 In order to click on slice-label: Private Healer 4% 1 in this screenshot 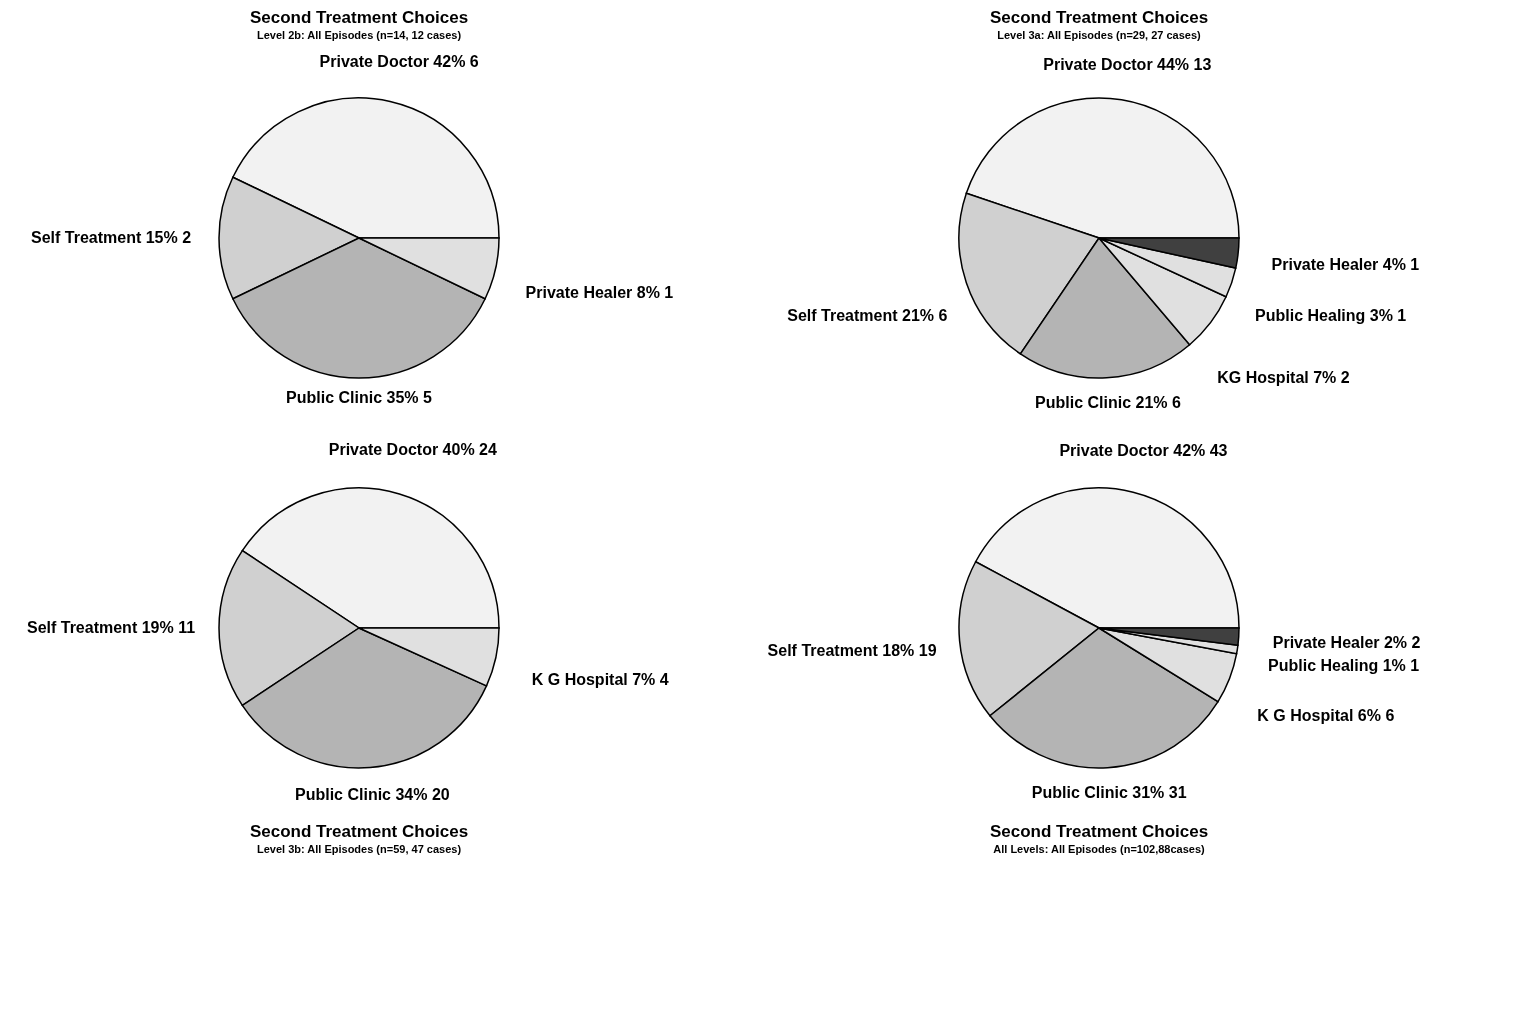, I will do `click(1345, 264)`.